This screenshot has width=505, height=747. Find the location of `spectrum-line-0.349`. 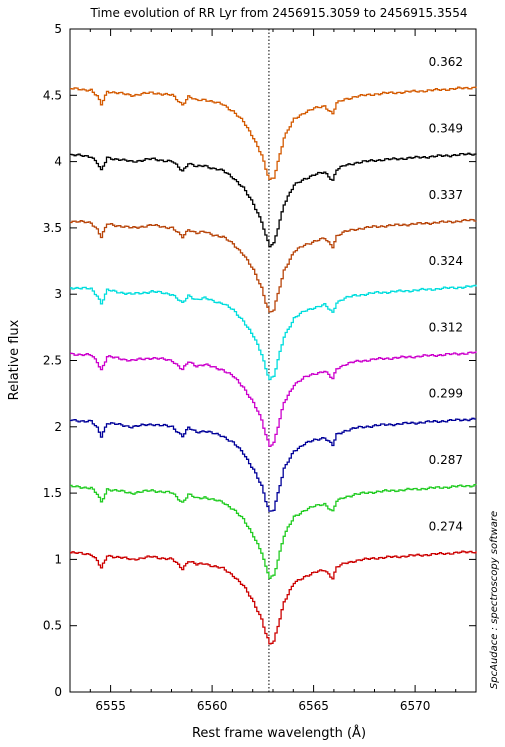

spectrum-line-0.349 is located at coordinates (273, 200).